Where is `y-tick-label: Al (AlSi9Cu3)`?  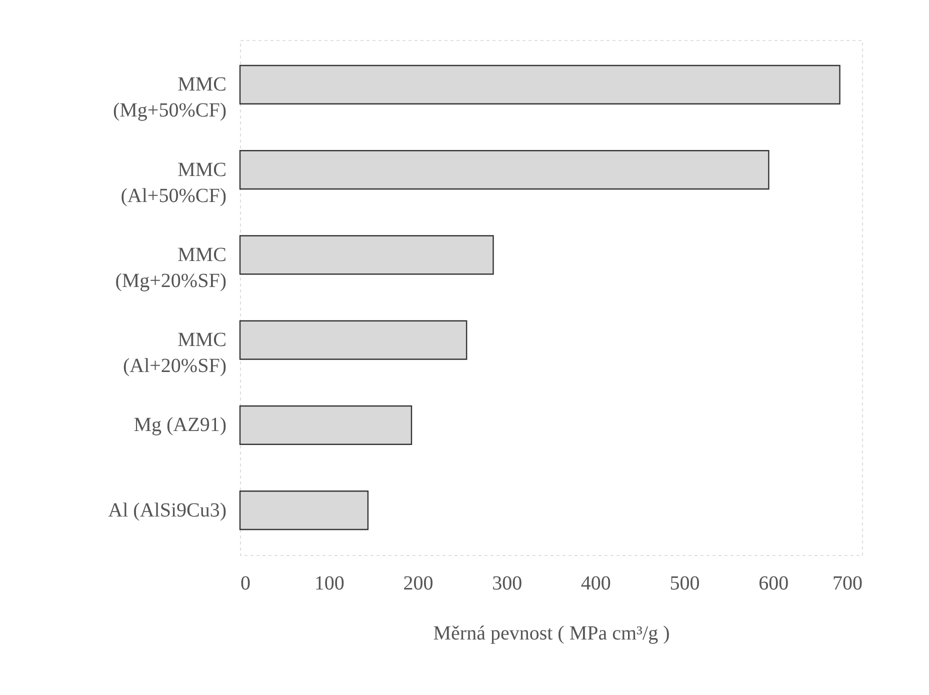 y-tick-label: Al (AlSi9Cu3) is located at coordinates (167, 510).